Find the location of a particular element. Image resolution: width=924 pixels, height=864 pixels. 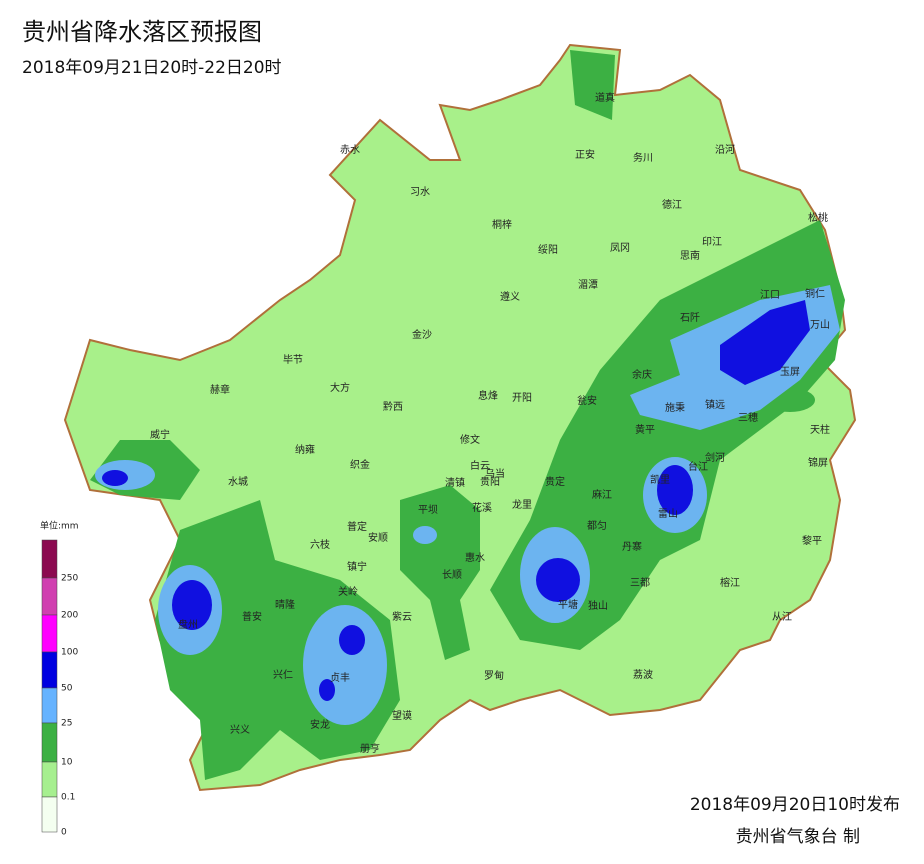

legend-tick: 0.1 is located at coordinates (68, 798).